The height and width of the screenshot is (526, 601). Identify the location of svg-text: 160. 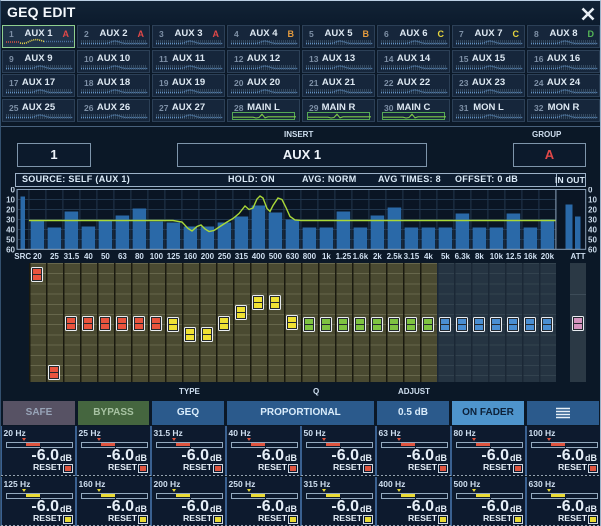
(191, 256).